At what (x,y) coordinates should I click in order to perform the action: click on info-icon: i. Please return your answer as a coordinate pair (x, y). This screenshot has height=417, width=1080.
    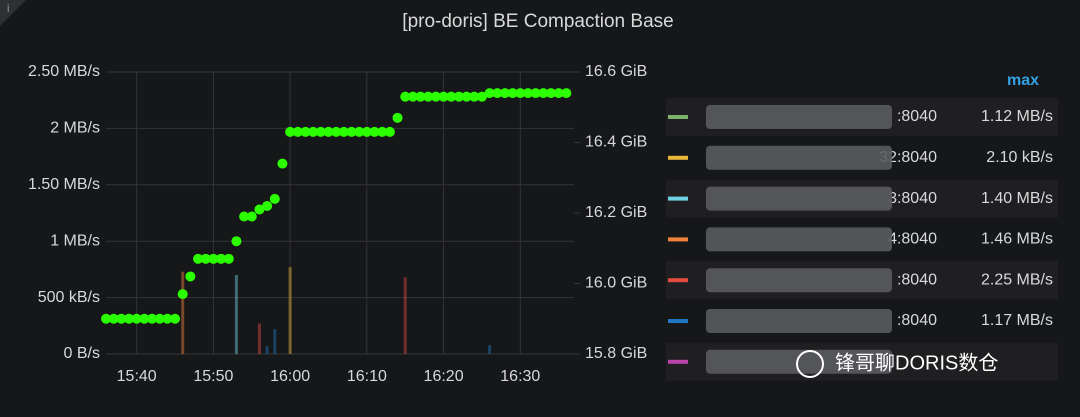
    Looking at the image, I should click on (8, 9).